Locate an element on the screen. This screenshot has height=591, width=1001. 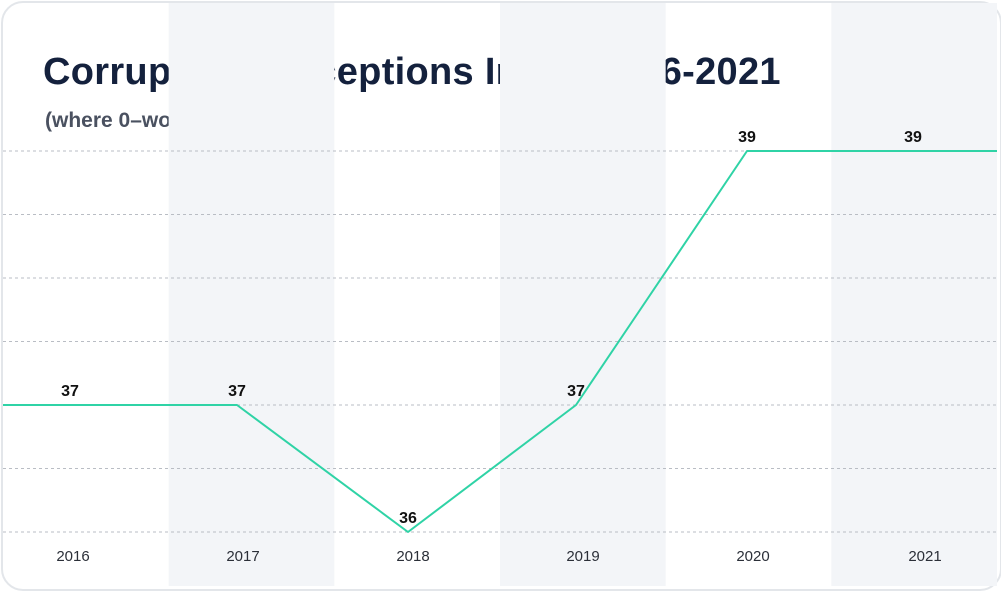
x-tick-label: 2020 is located at coordinates (752, 556).